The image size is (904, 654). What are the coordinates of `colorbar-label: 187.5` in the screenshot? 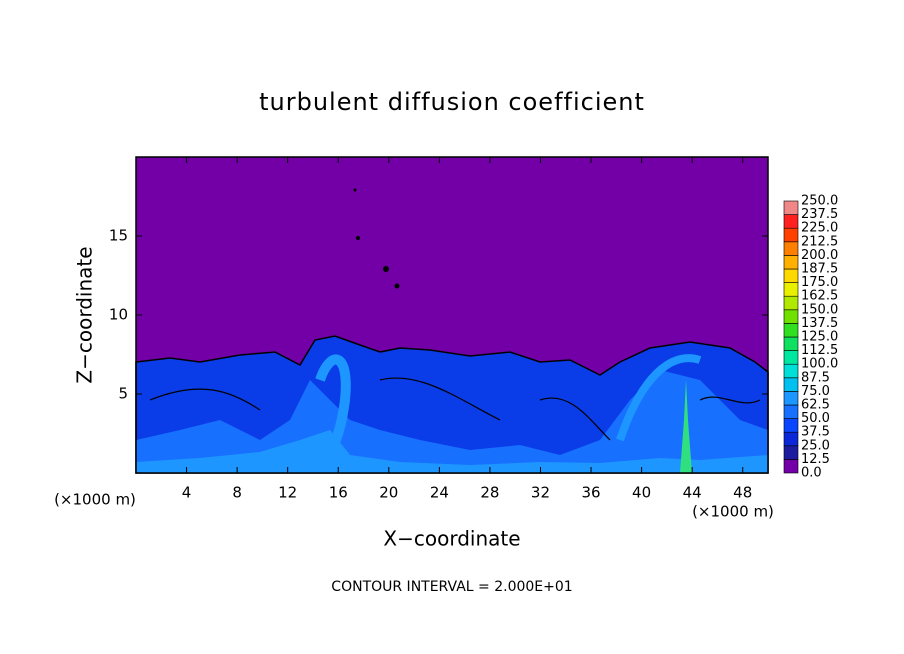 It's located at (819, 269).